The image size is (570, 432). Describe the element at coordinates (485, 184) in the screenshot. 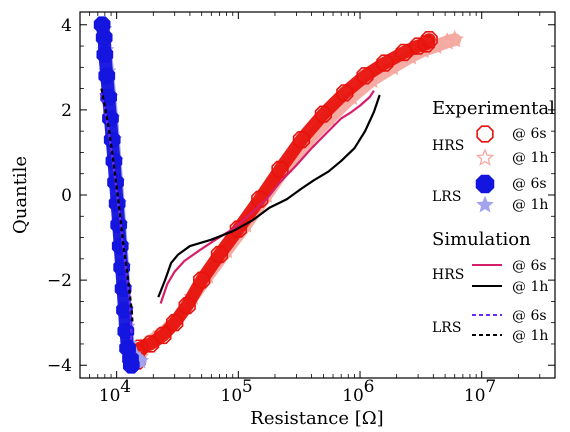

I see `legend-lrs-6s-marker` at that location.